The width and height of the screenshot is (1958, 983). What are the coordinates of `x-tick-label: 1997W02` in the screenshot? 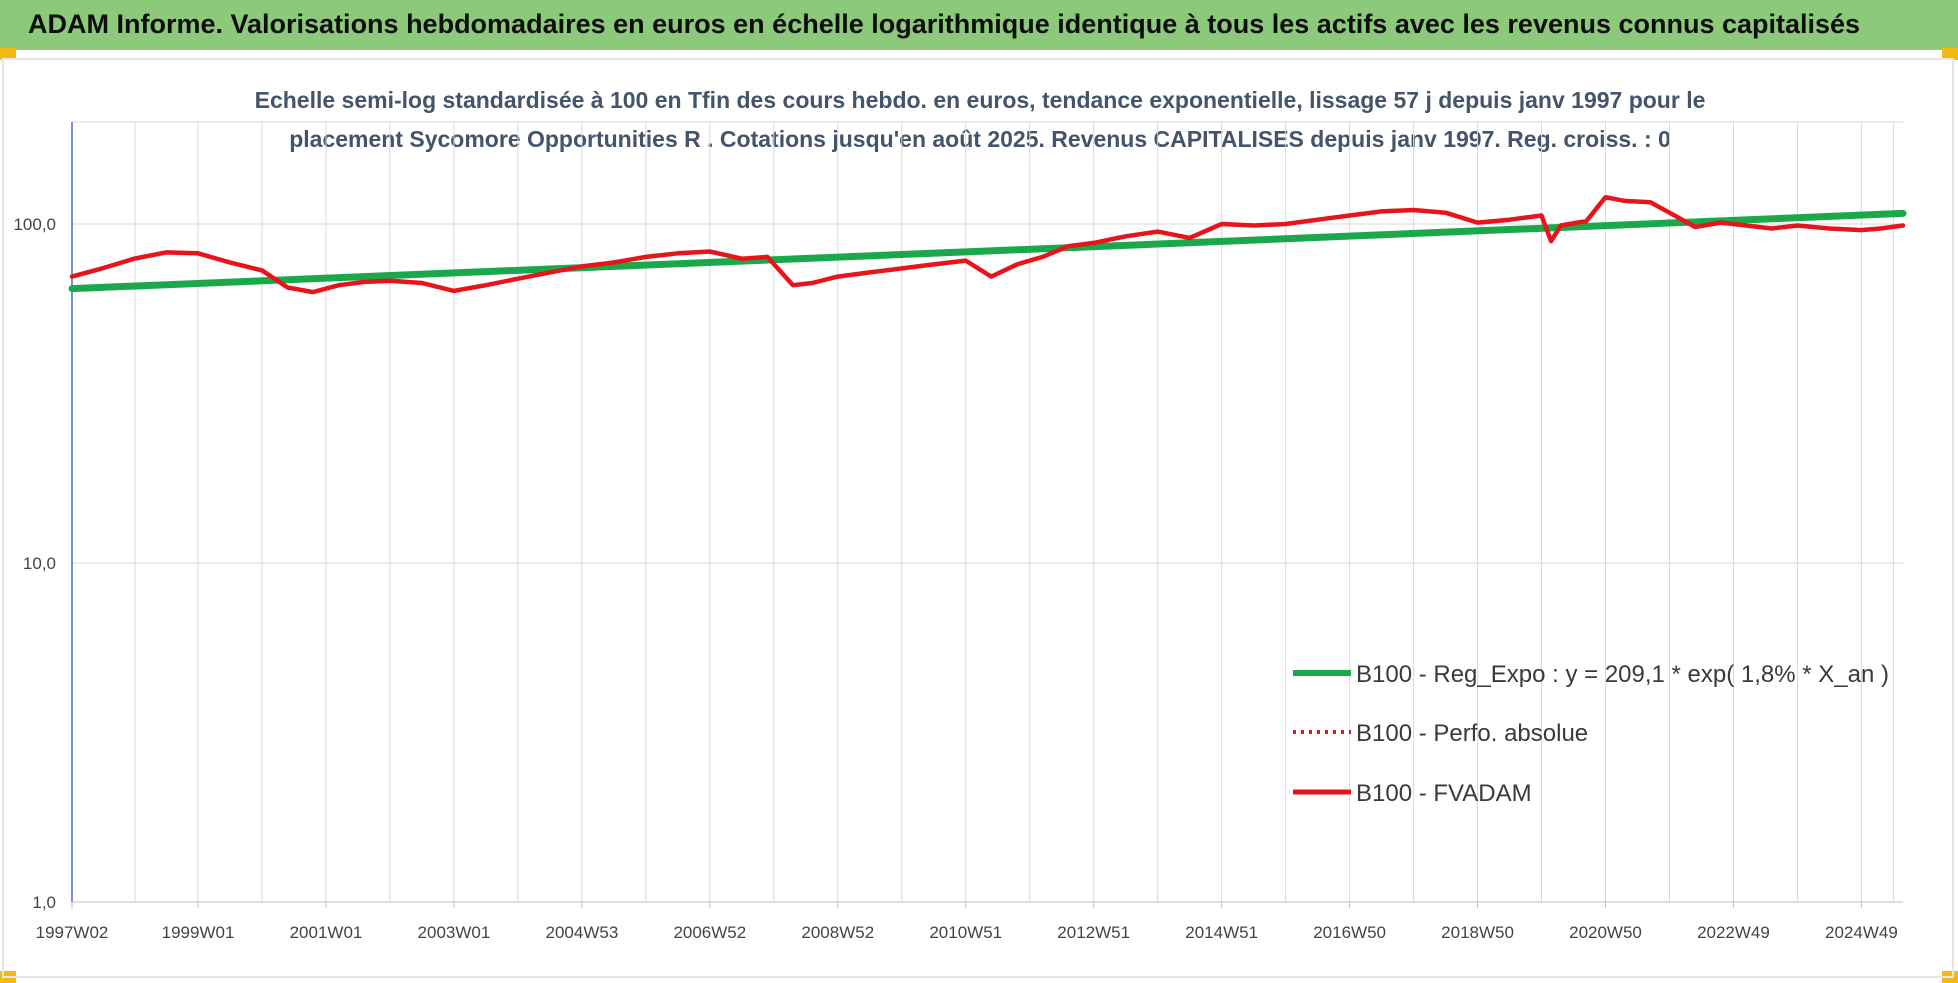 It's located at (72, 932).